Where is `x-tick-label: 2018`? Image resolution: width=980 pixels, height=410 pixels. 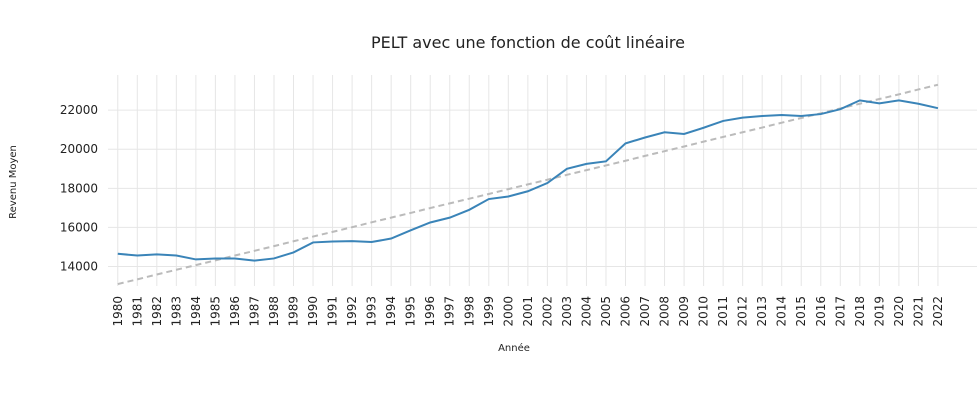
x-tick-label: 2018 is located at coordinates (860, 311).